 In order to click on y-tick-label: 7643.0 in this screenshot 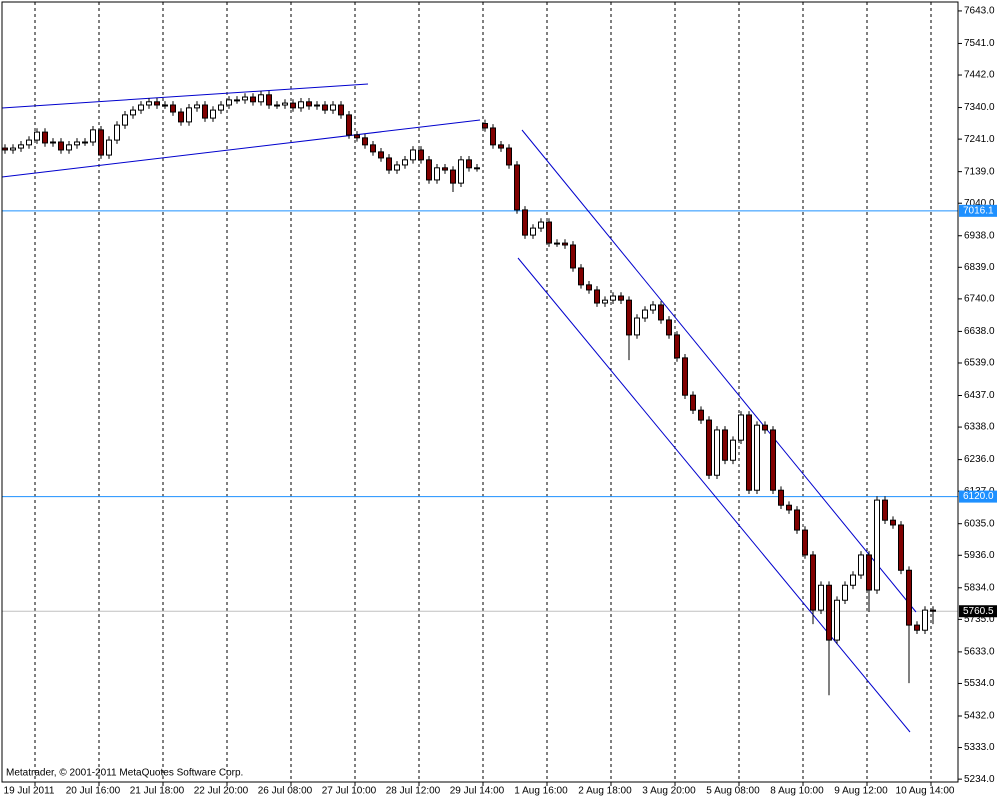, I will do `click(979, 11)`.